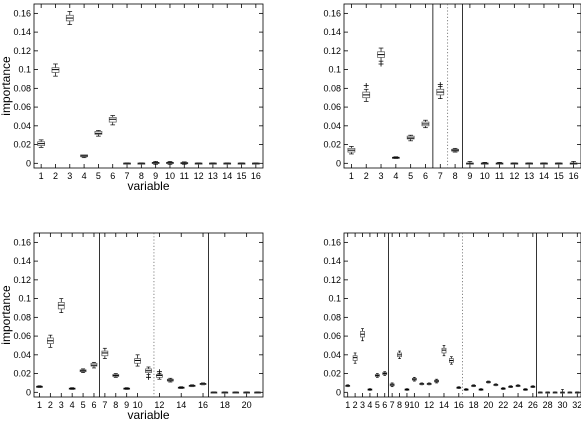 This screenshot has width=581, height=422. What do you see at coordinates (503, 405) in the screenshot?
I see `x-tick-label: 22` at bounding box center [503, 405].